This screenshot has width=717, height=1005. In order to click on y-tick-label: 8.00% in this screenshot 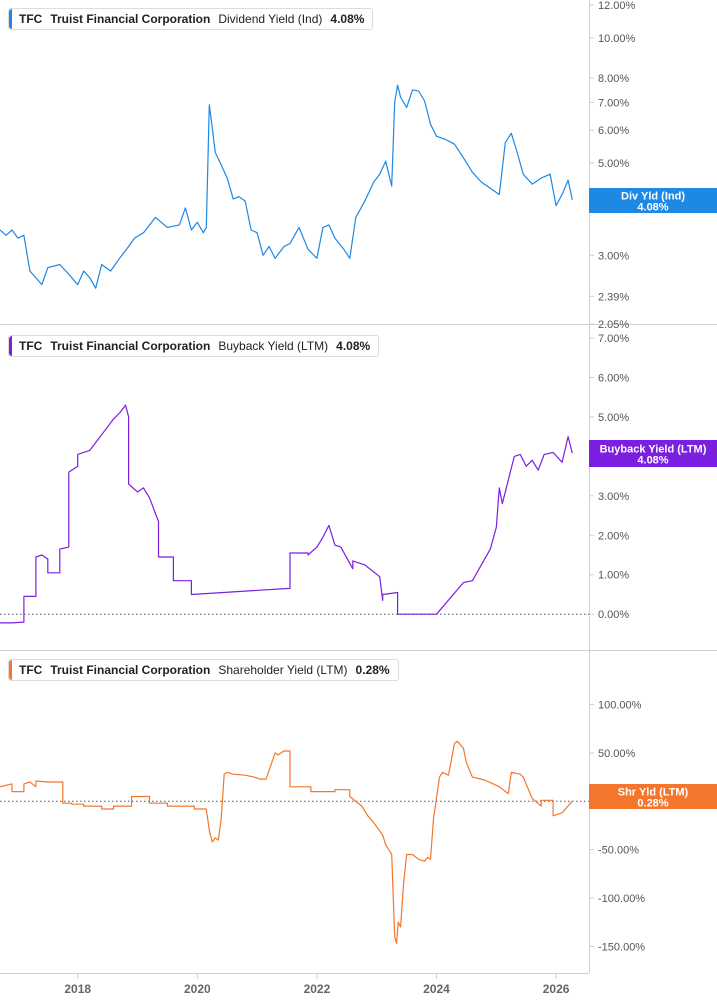, I will do `click(613, 79)`.